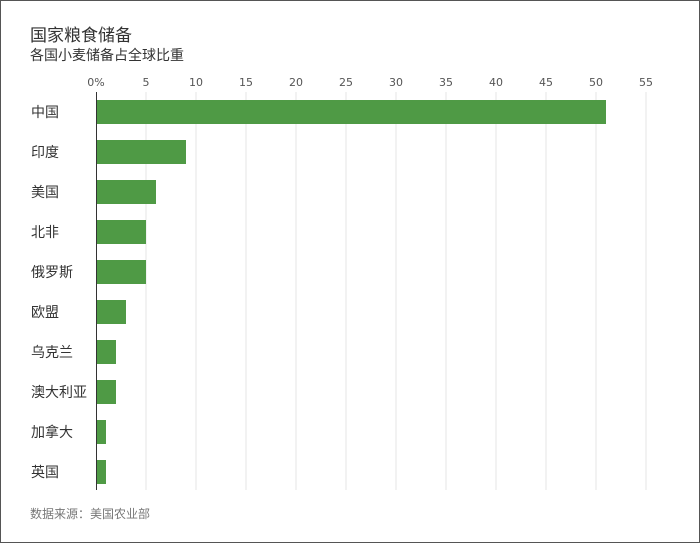 The height and width of the screenshot is (543, 700). Describe the element at coordinates (45, 113) in the screenshot. I see `category-label: 中国` at that location.